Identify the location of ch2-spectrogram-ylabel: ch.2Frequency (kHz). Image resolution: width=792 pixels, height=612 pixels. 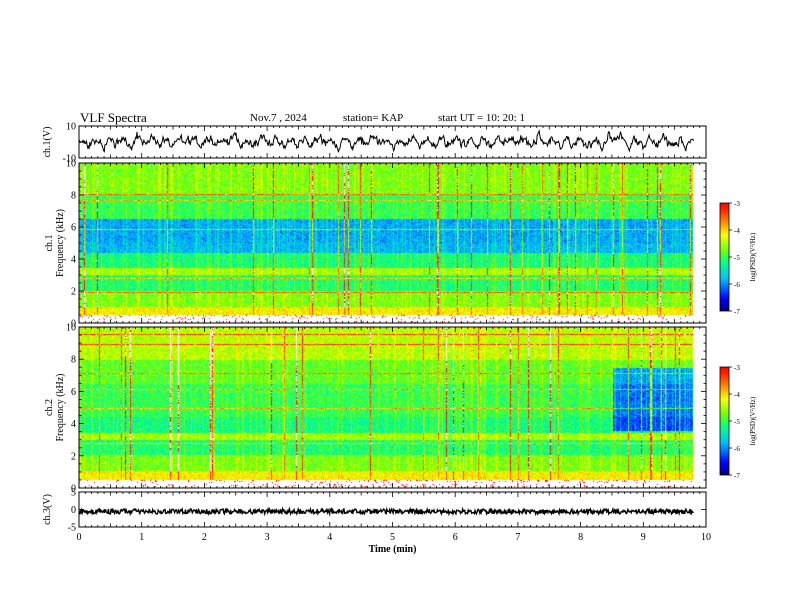
(55, 407).